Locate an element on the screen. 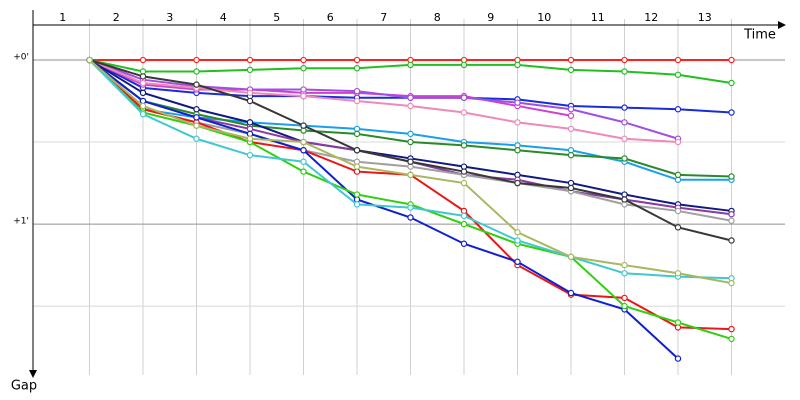 The width and height of the screenshot is (800, 400). y-axis-title: Gap is located at coordinates (24, 386).